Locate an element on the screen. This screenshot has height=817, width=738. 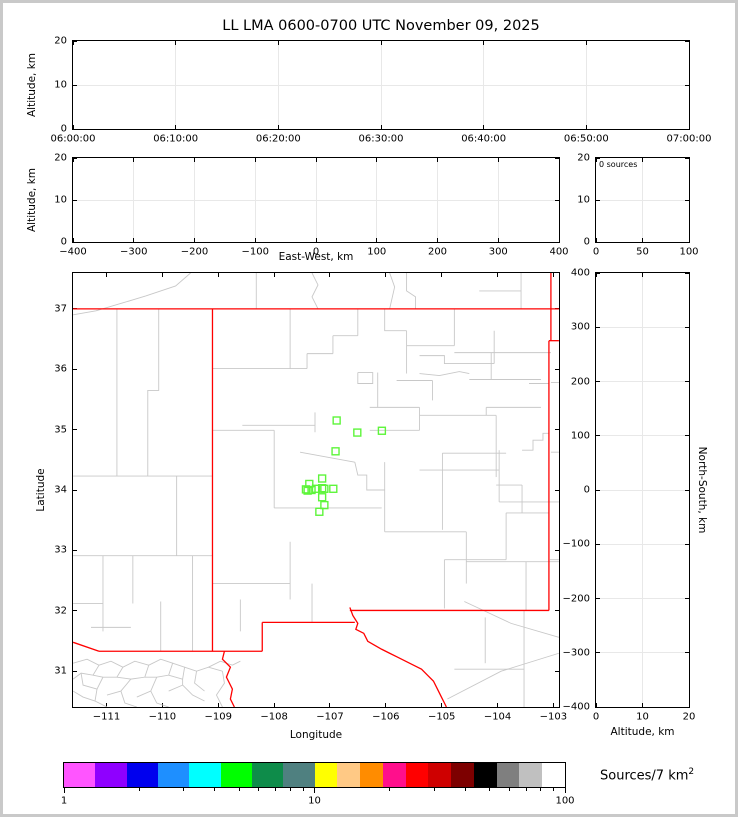
y-tick-label: 10 is located at coordinates (583, 200).